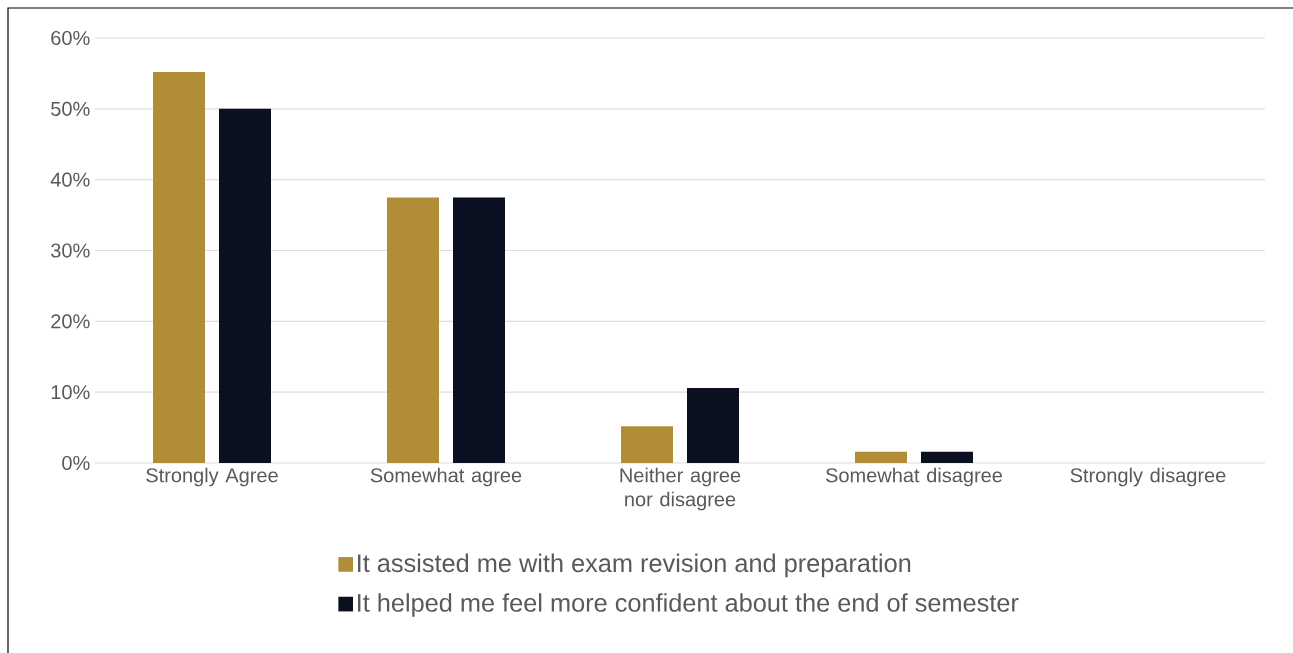  What do you see at coordinates (70, 179) in the screenshot?
I see `y-tick-label: 40%` at bounding box center [70, 179].